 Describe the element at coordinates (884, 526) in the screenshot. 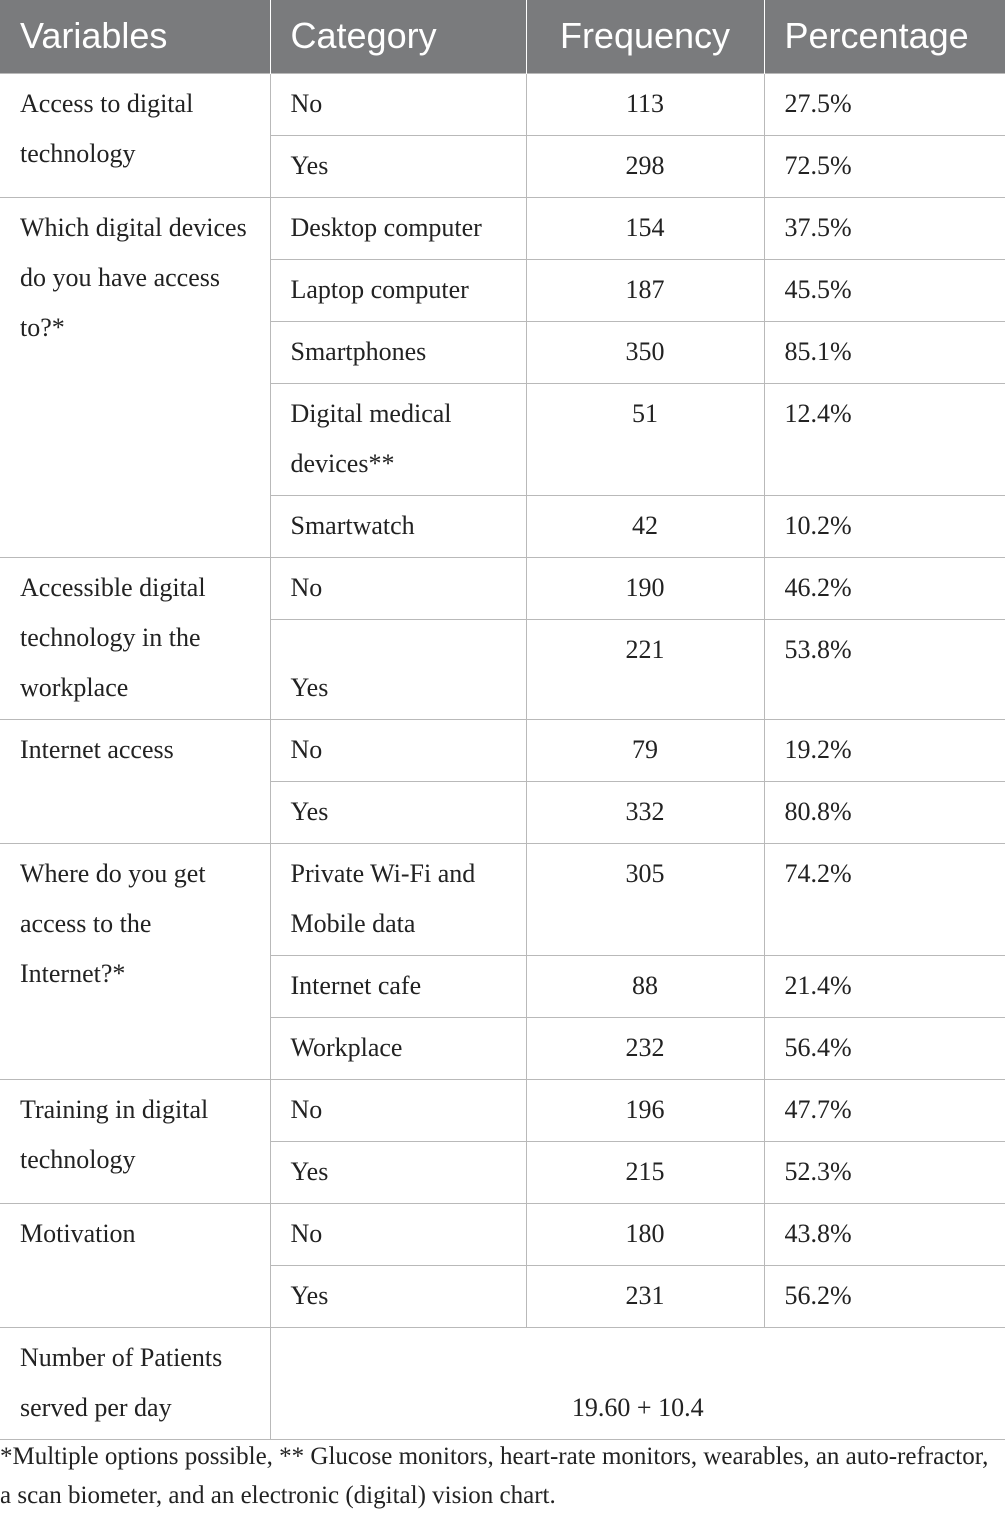

I see `percentage-cell: 10.2%` at that location.